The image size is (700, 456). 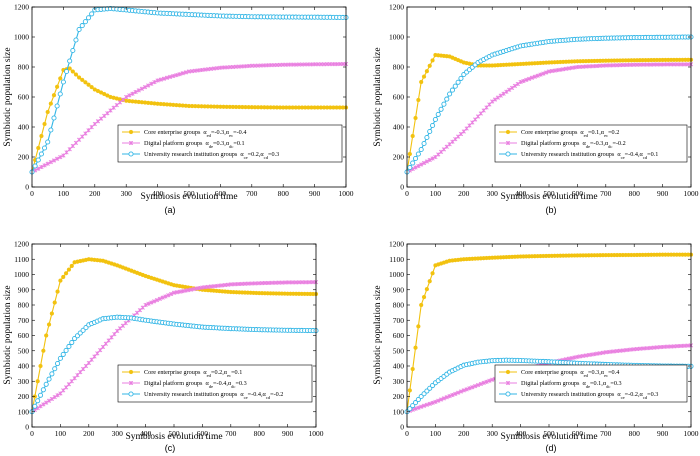 What do you see at coordinates (464, 193) in the screenshot?
I see `x-tick-label: 200` at bounding box center [464, 193].